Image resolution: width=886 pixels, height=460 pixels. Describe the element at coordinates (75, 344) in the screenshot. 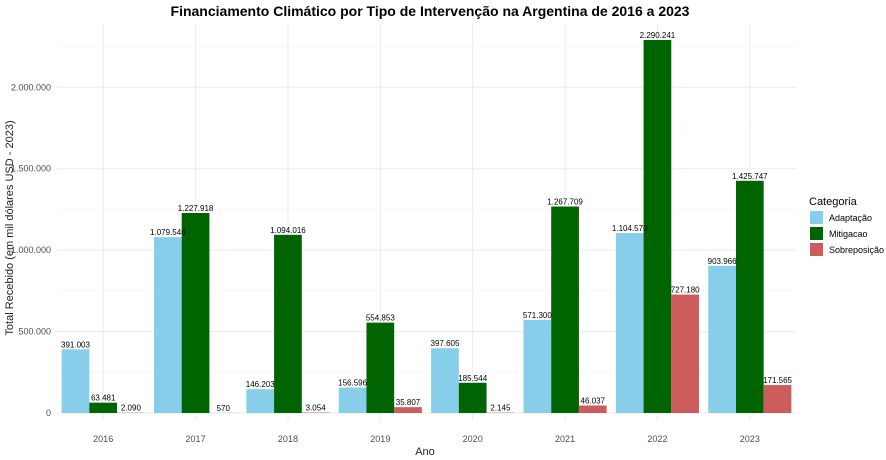

I see `bar-value-label: 391.003` at that location.